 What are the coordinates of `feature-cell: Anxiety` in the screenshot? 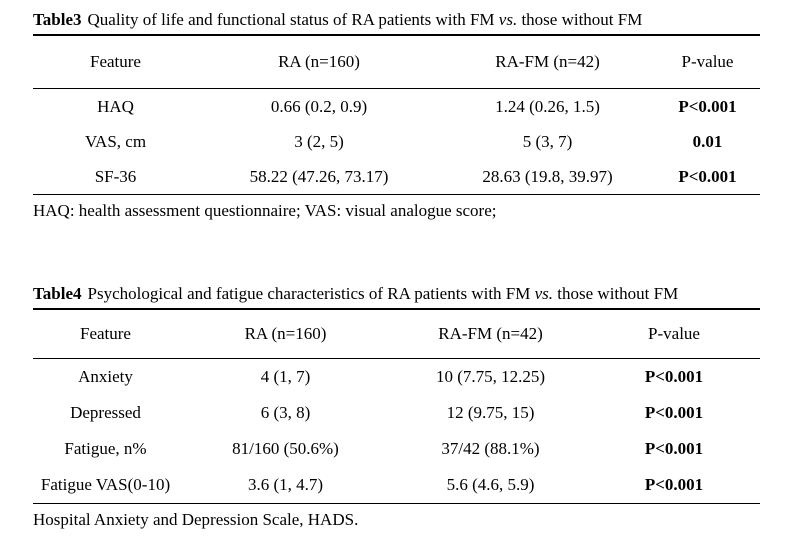 It's located at (105, 376).